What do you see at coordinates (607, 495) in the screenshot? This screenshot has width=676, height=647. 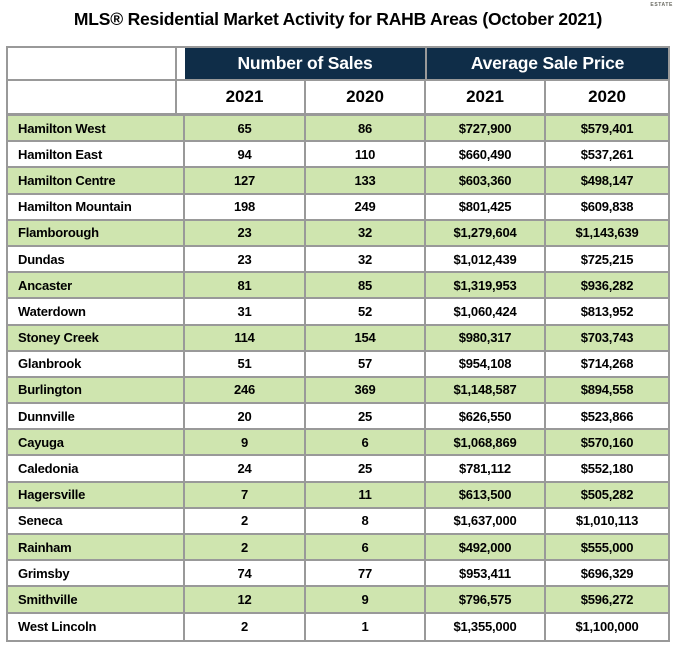 I see `row-price-2020-value: $505,282` at bounding box center [607, 495].